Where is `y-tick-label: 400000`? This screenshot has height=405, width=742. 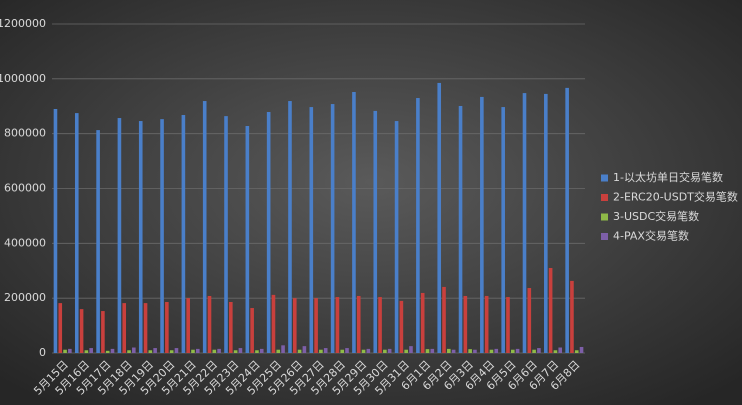
y-tick-label: 400000 is located at coordinates (25, 242).